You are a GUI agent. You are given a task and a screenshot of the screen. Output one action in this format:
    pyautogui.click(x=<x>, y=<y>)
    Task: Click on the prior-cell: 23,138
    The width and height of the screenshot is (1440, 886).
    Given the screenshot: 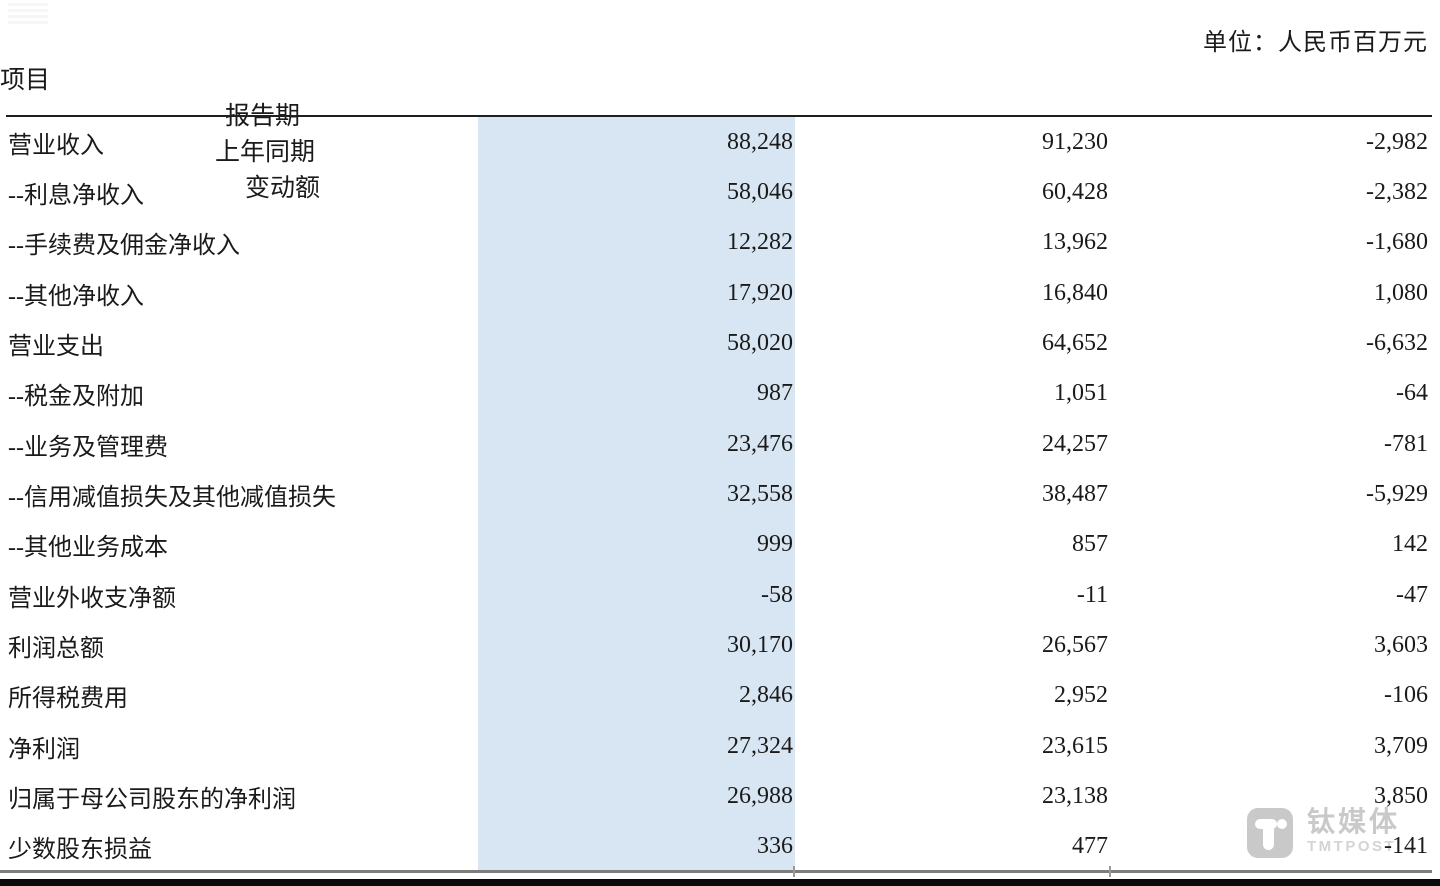 What is the action you would take?
    pyautogui.click(x=1075, y=795)
    